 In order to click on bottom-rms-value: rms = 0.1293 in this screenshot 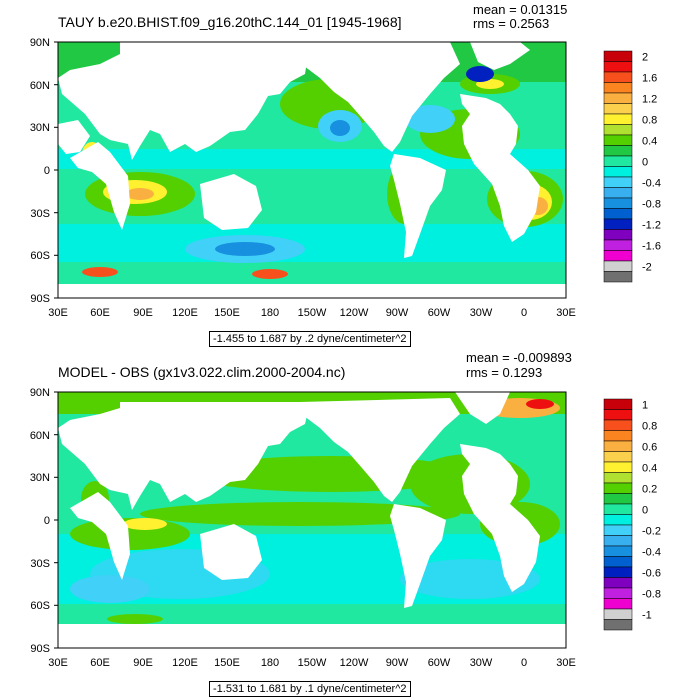, I will do `click(504, 372)`.